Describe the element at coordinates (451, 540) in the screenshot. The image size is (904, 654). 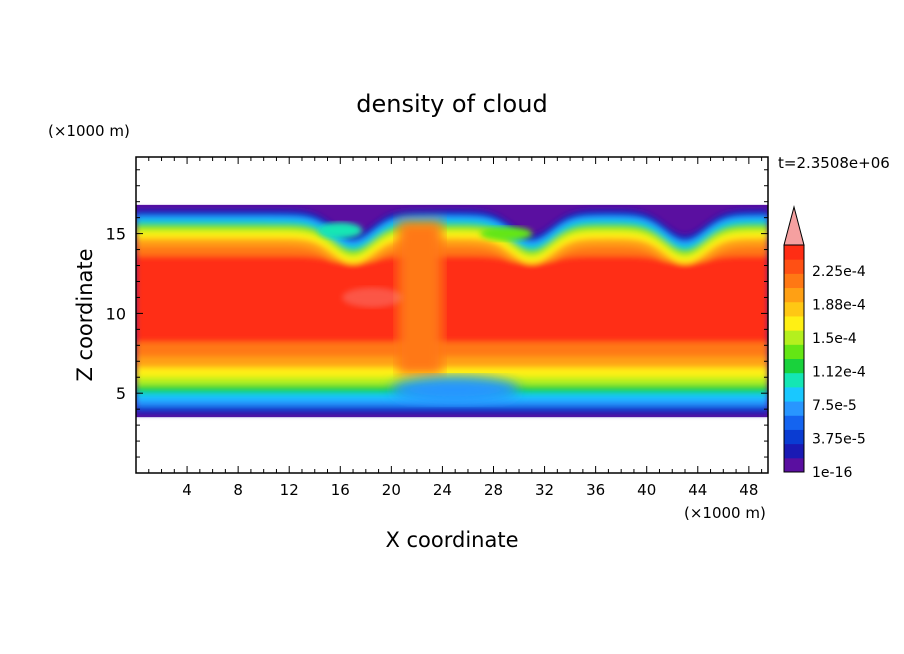
I see `x-axis-label: X coordinate` at that location.